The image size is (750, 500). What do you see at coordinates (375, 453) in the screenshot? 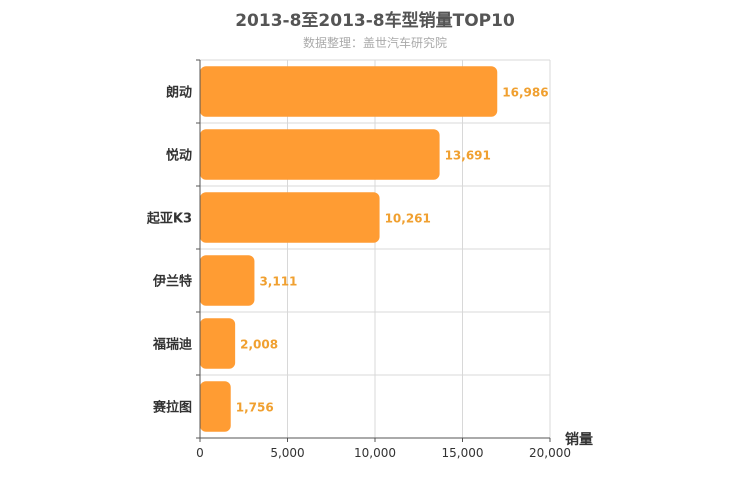
I see `x-tick-label: 10,000` at bounding box center [375, 453].